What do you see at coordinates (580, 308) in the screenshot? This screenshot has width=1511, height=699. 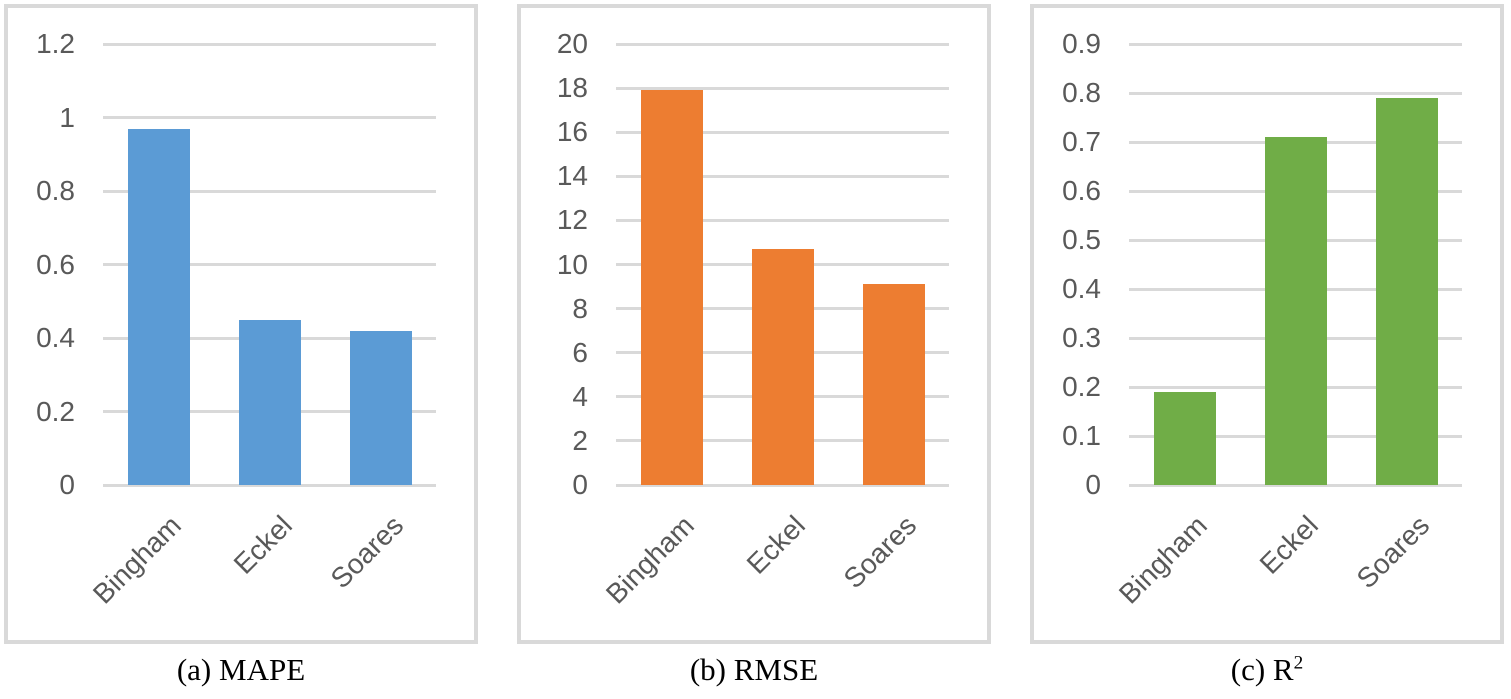 I see `y-axis-tick-label: 8` at bounding box center [580, 308].